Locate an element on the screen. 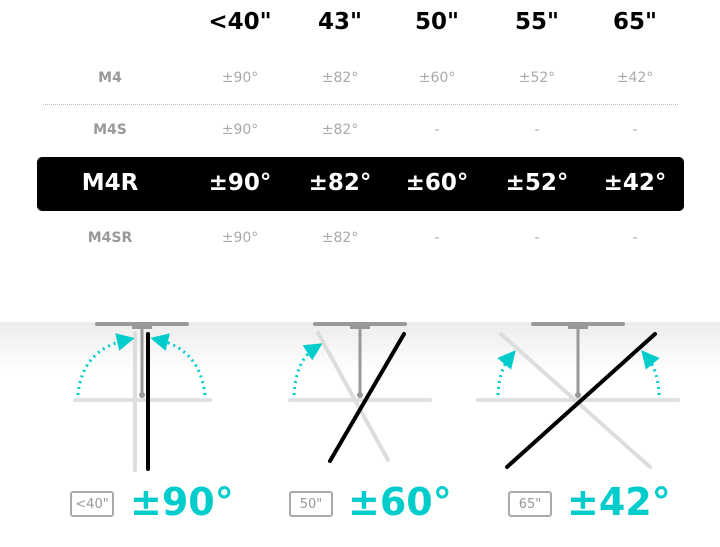 This screenshot has height=547, width=720. angle-label: ±60° is located at coordinates (400, 502).